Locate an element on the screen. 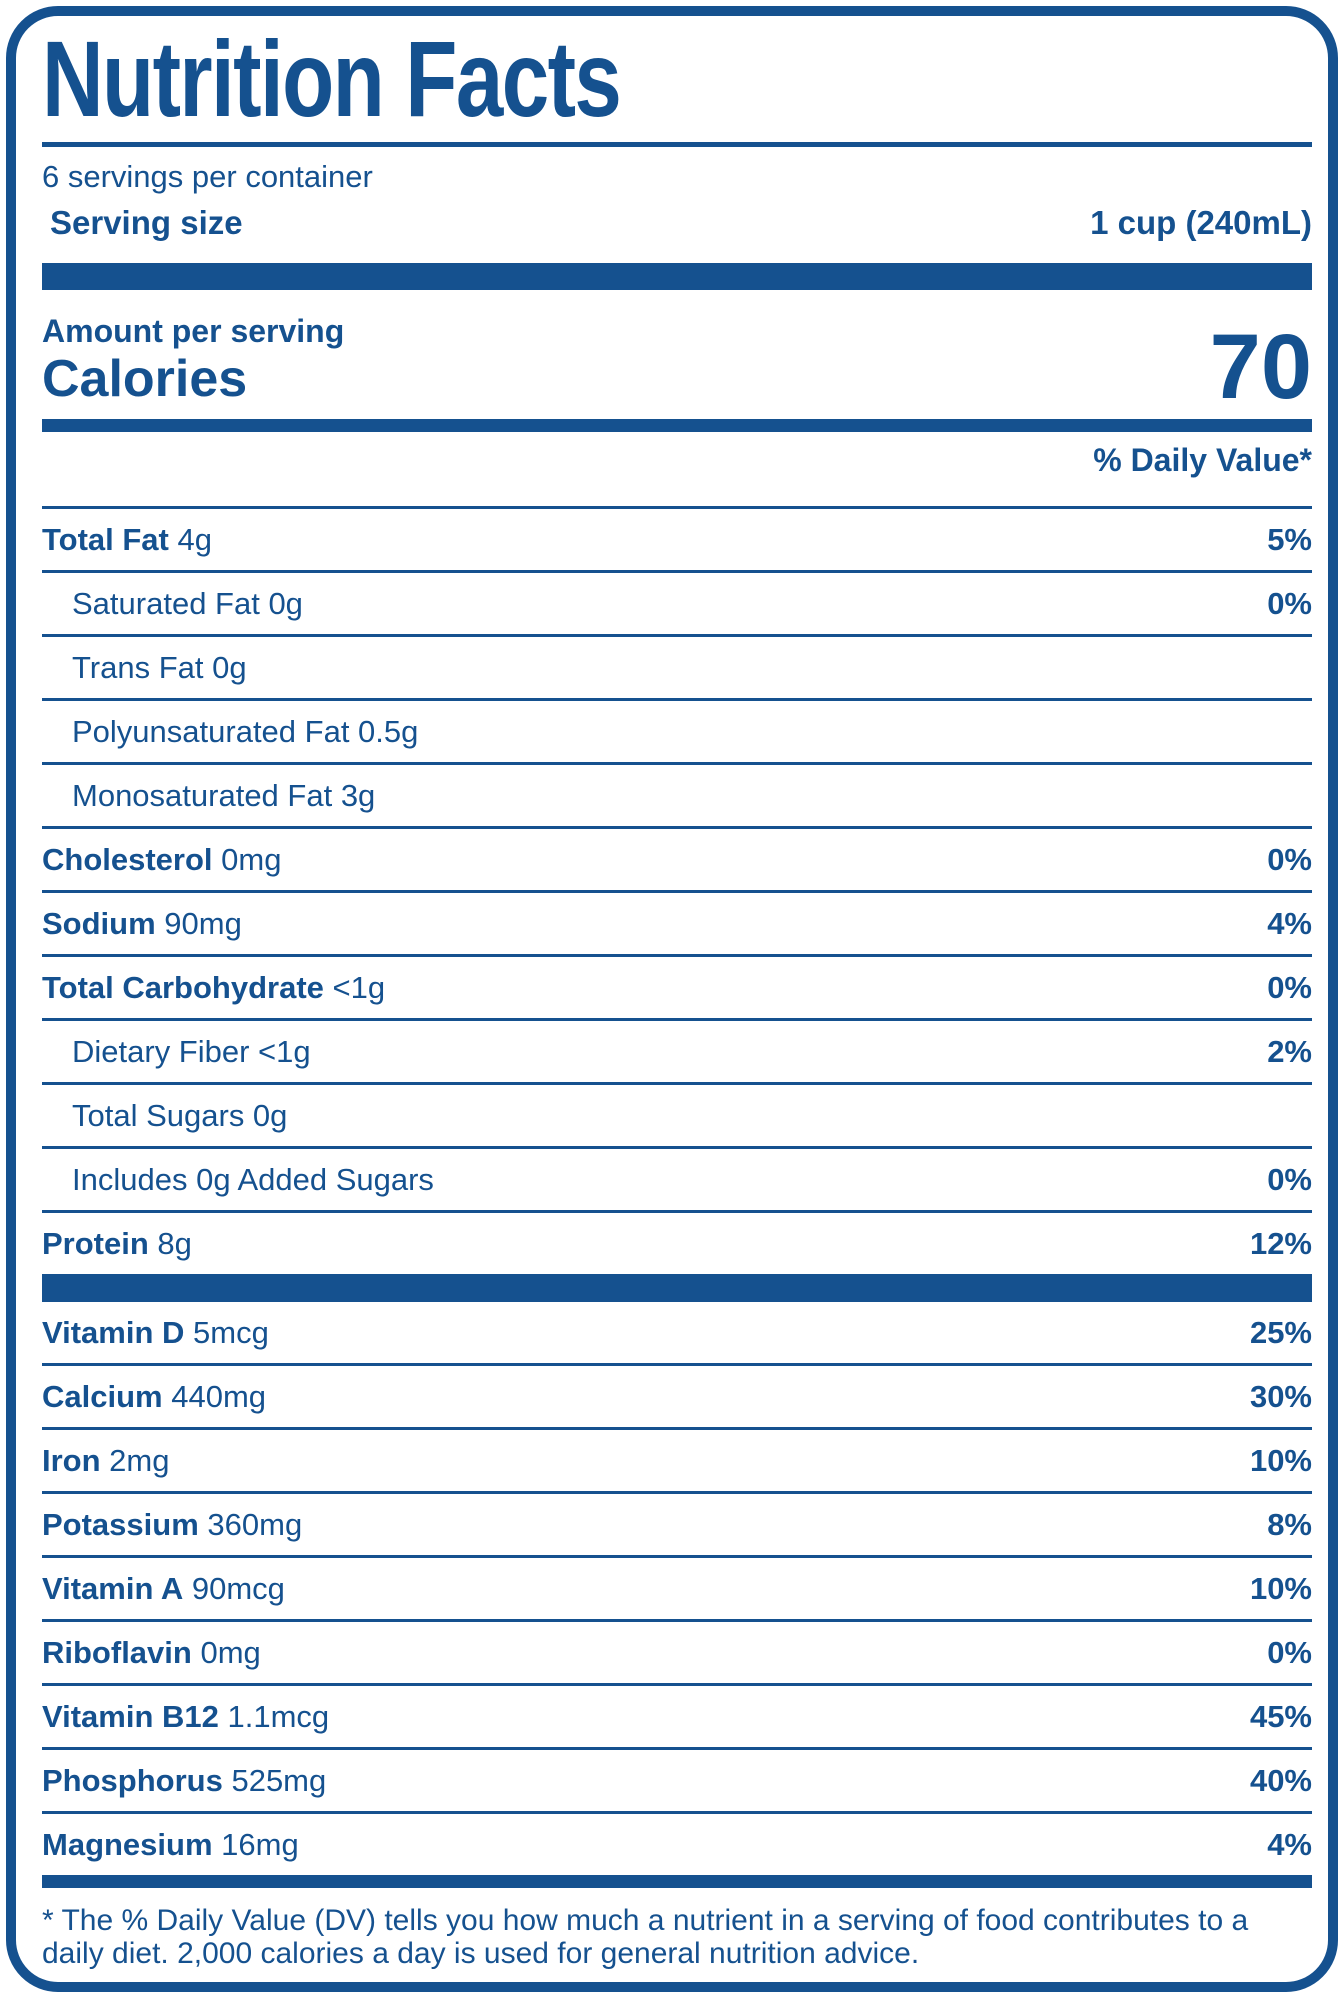 The image size is (1344, 1998). nutrient-row: Potassium 360mg 8% is located at coordinates (677, 1523).